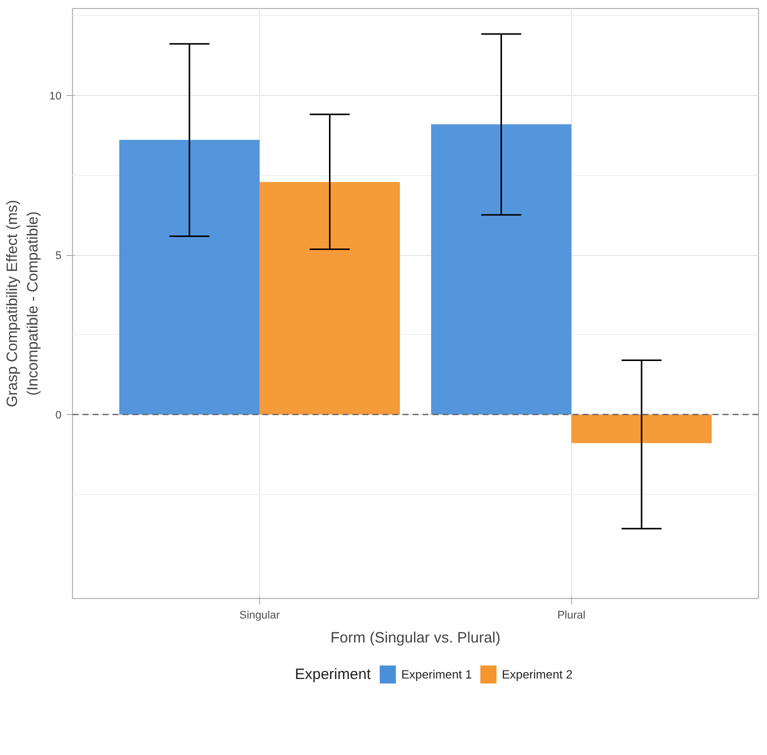  What do you see at coordinates (571, 616) in the screenshot?
I see `x-tick-label: Plural` at bounding box center [571, 616].